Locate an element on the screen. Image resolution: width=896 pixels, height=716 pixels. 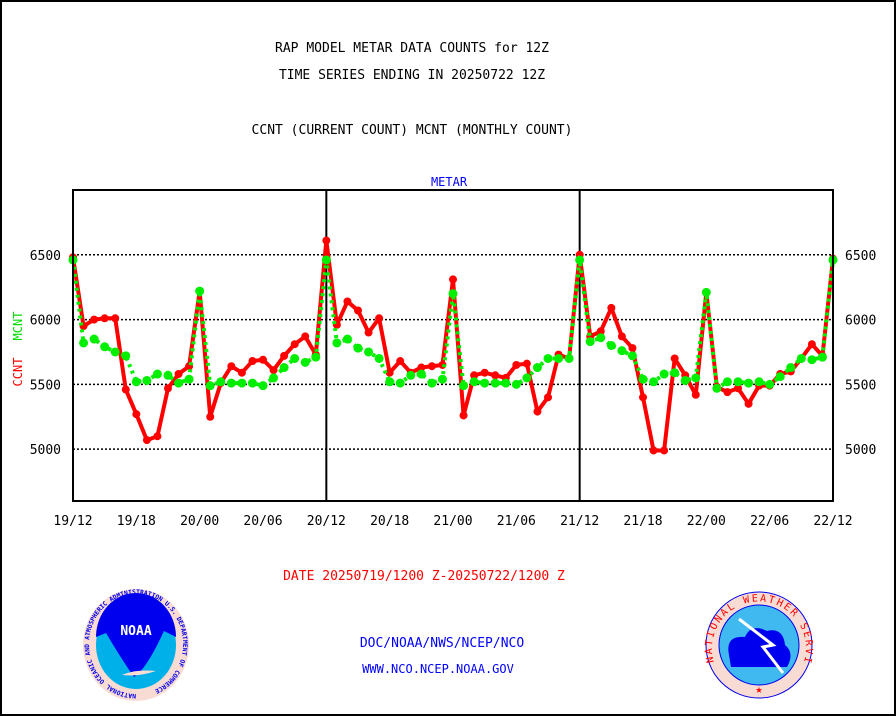
y-label-ccnt: CCNT is located at coordinates (18, 372).